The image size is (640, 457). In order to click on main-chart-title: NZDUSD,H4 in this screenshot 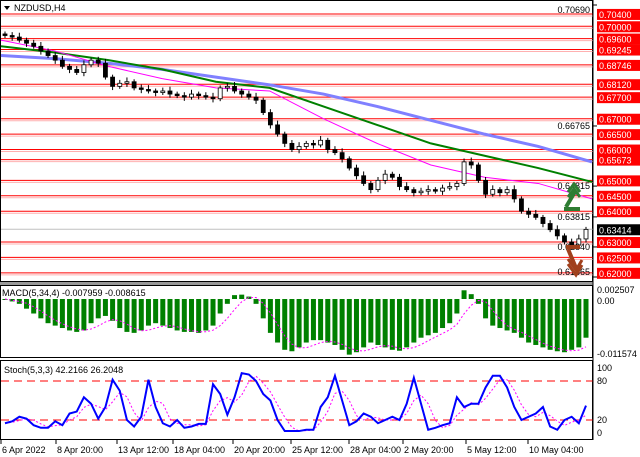, I will do `click(40, 8)`.